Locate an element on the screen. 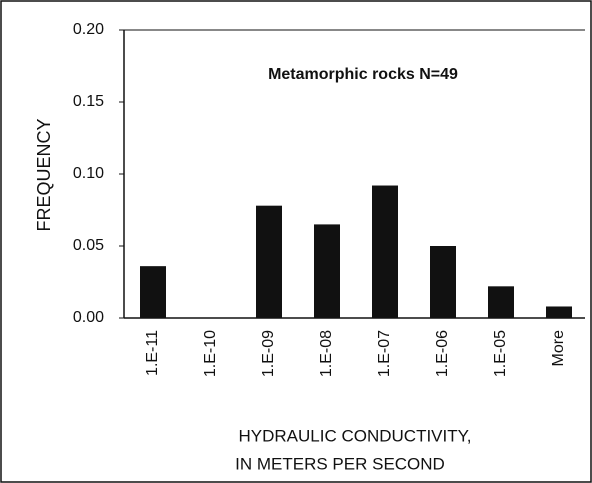  x-tick-label: 1.E-05 is located at coordinates (500, 353).